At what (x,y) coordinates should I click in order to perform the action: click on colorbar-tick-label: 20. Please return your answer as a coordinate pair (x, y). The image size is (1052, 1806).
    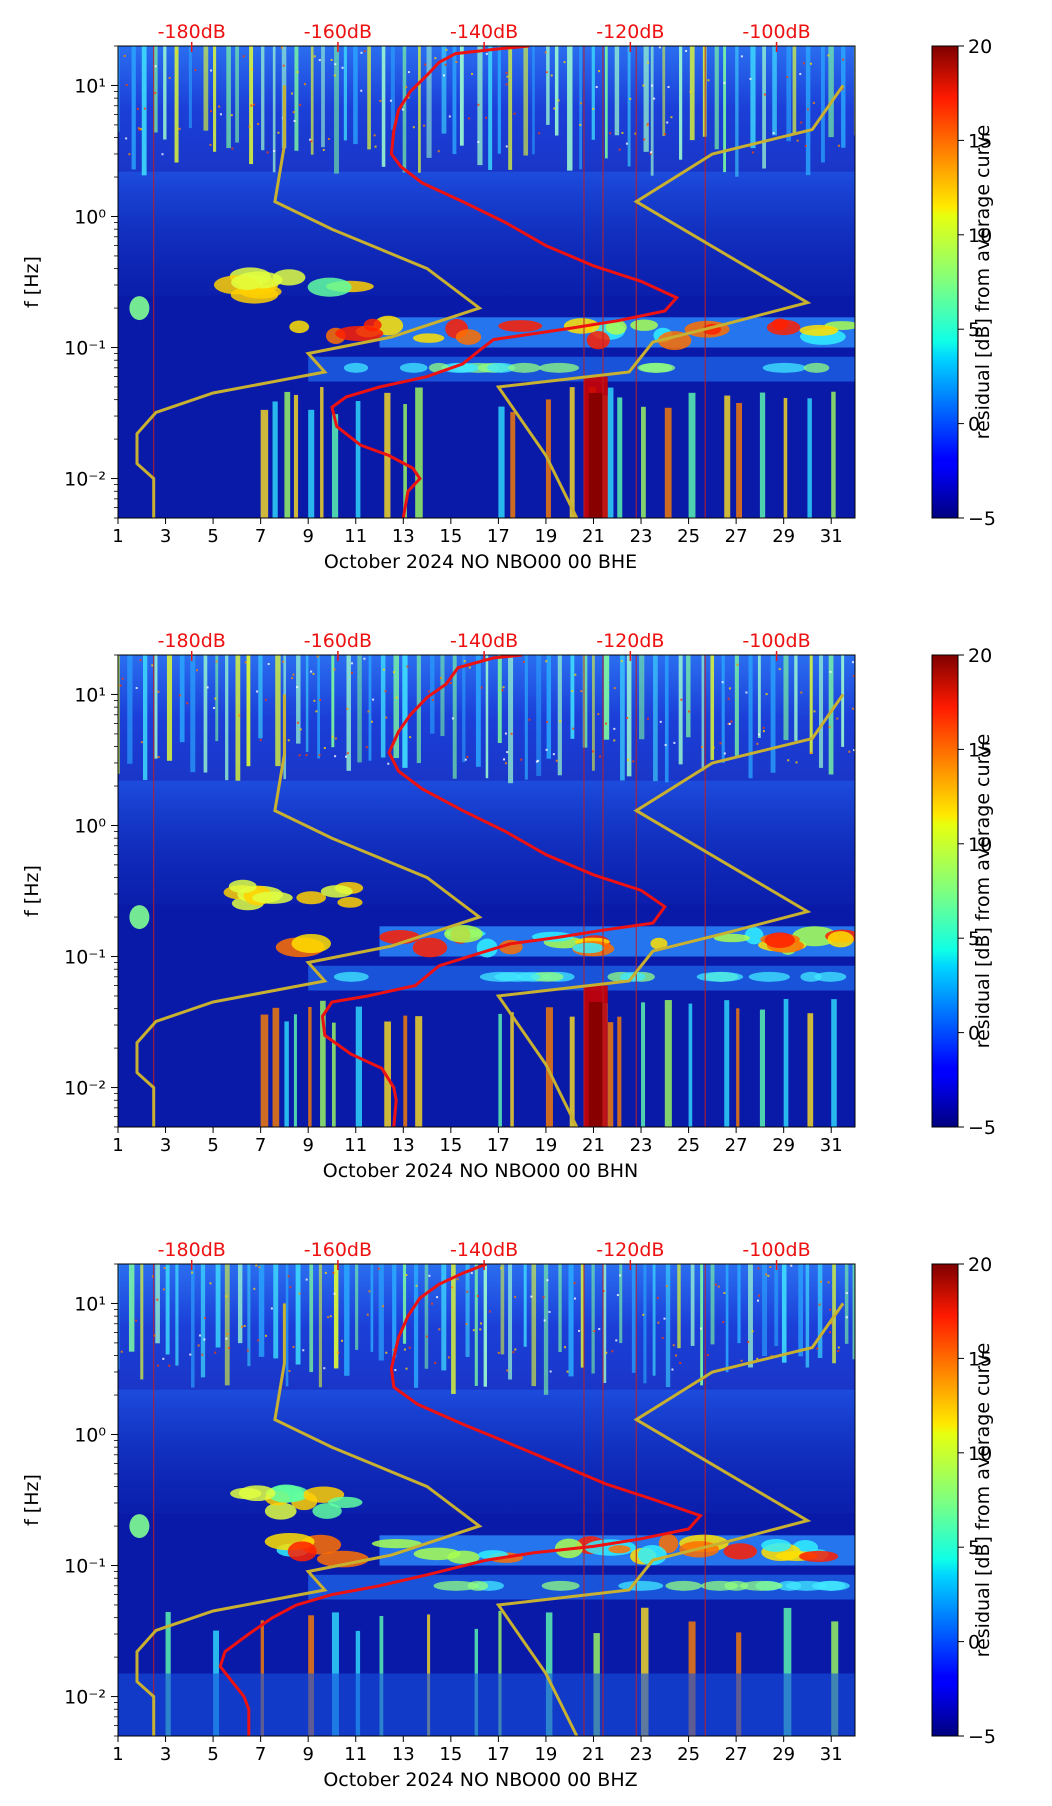
    Looking at the image, I should click on (980, 656).